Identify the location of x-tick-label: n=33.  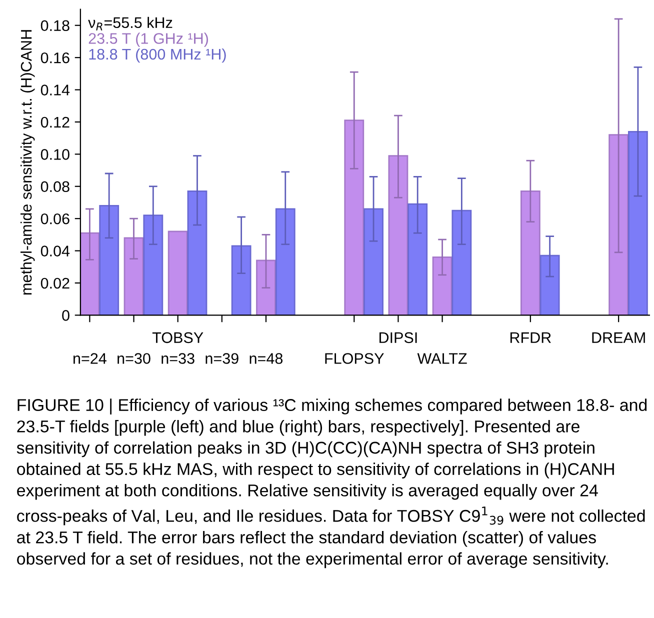
(178, 358).